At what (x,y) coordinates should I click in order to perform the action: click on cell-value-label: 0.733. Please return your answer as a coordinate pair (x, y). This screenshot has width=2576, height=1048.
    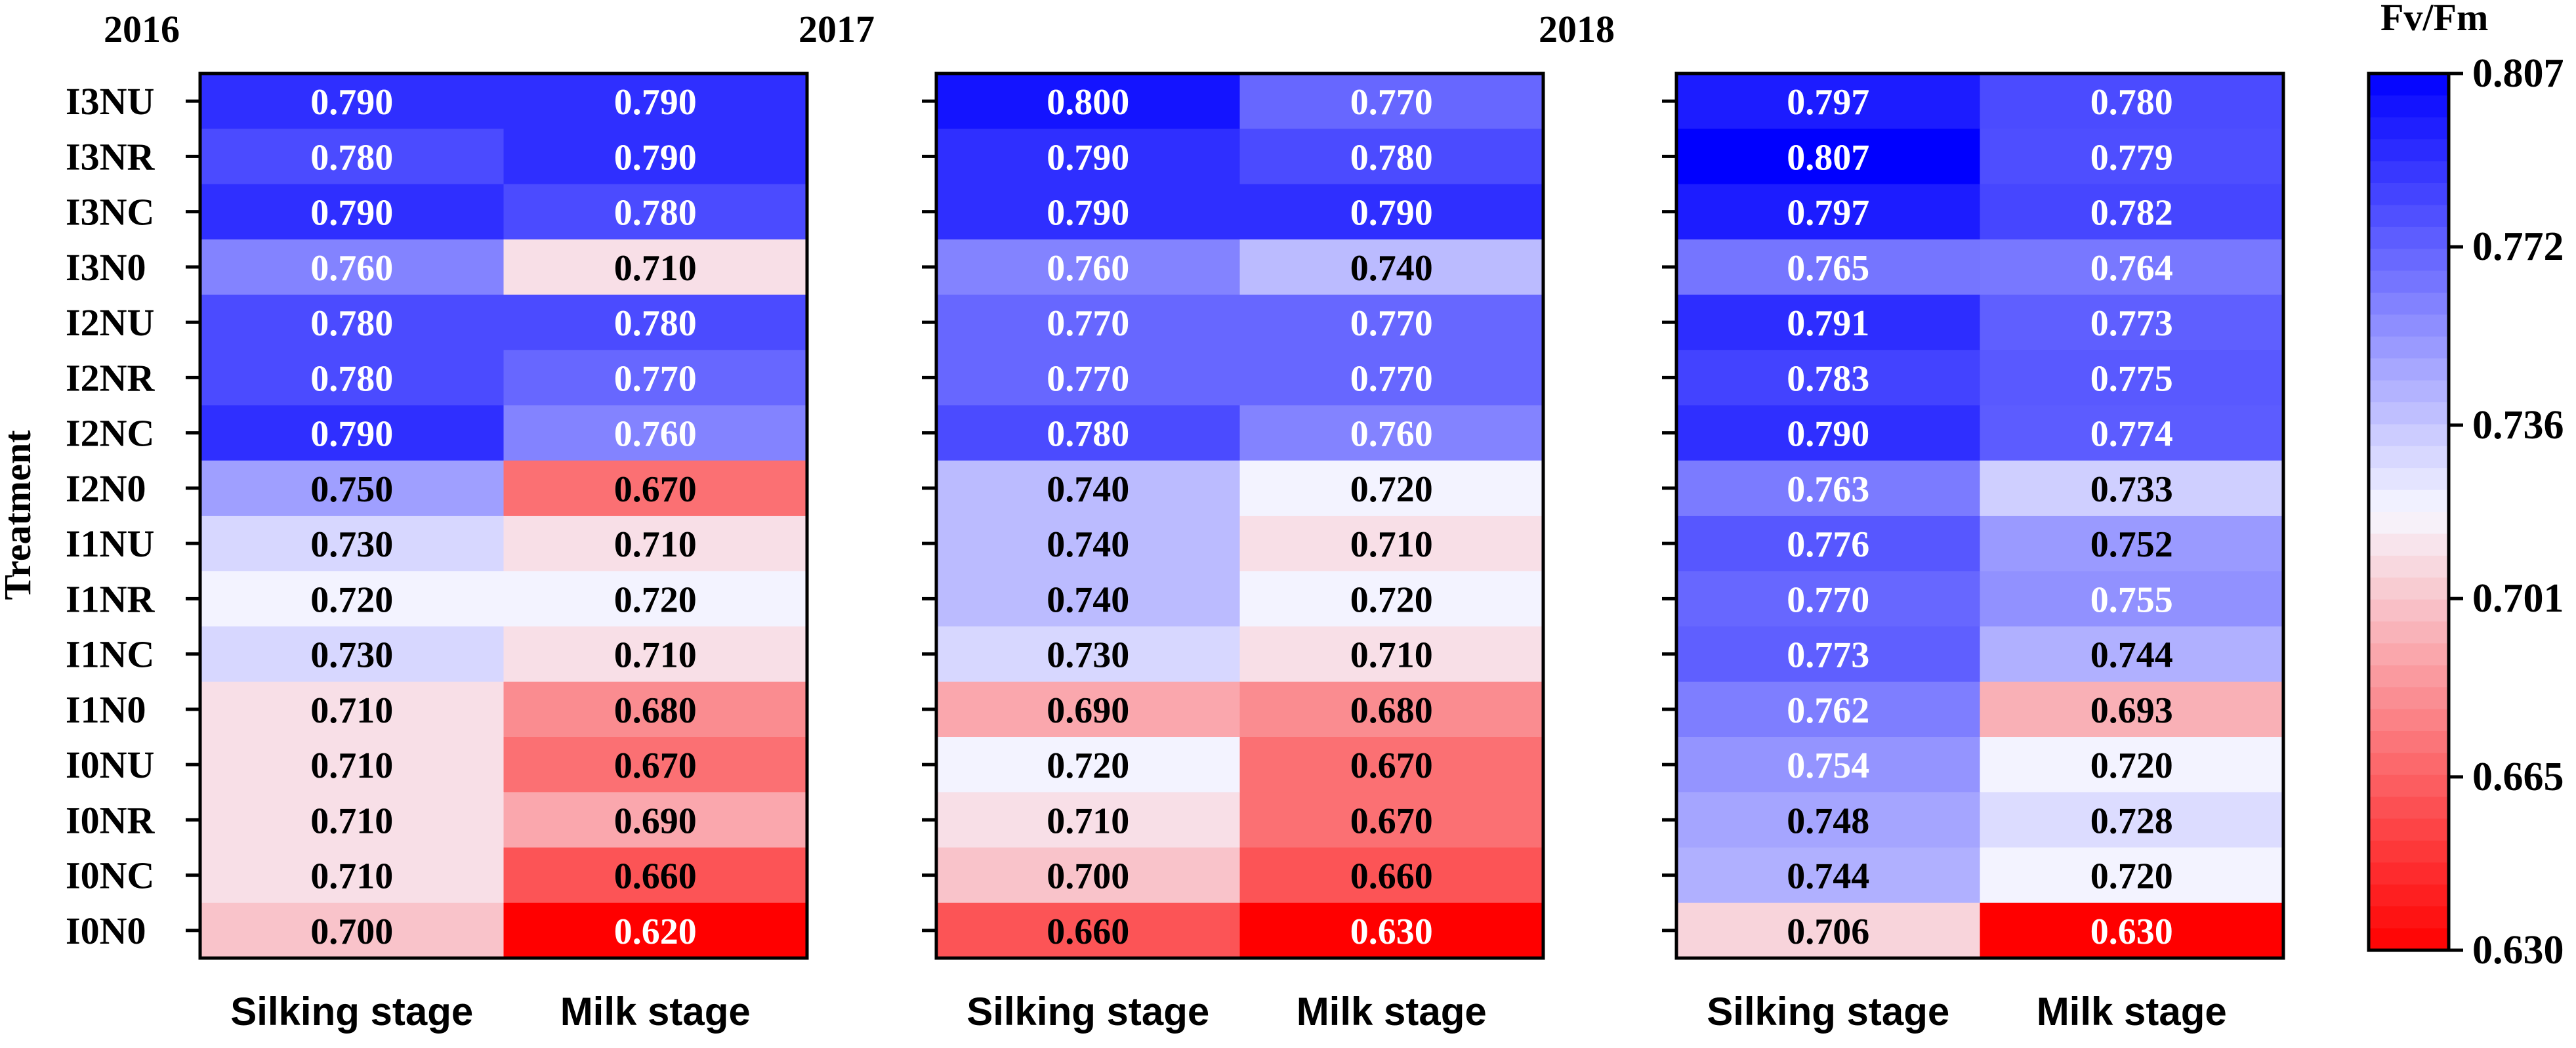
    Looking at the image, I should click on (2131, 489).